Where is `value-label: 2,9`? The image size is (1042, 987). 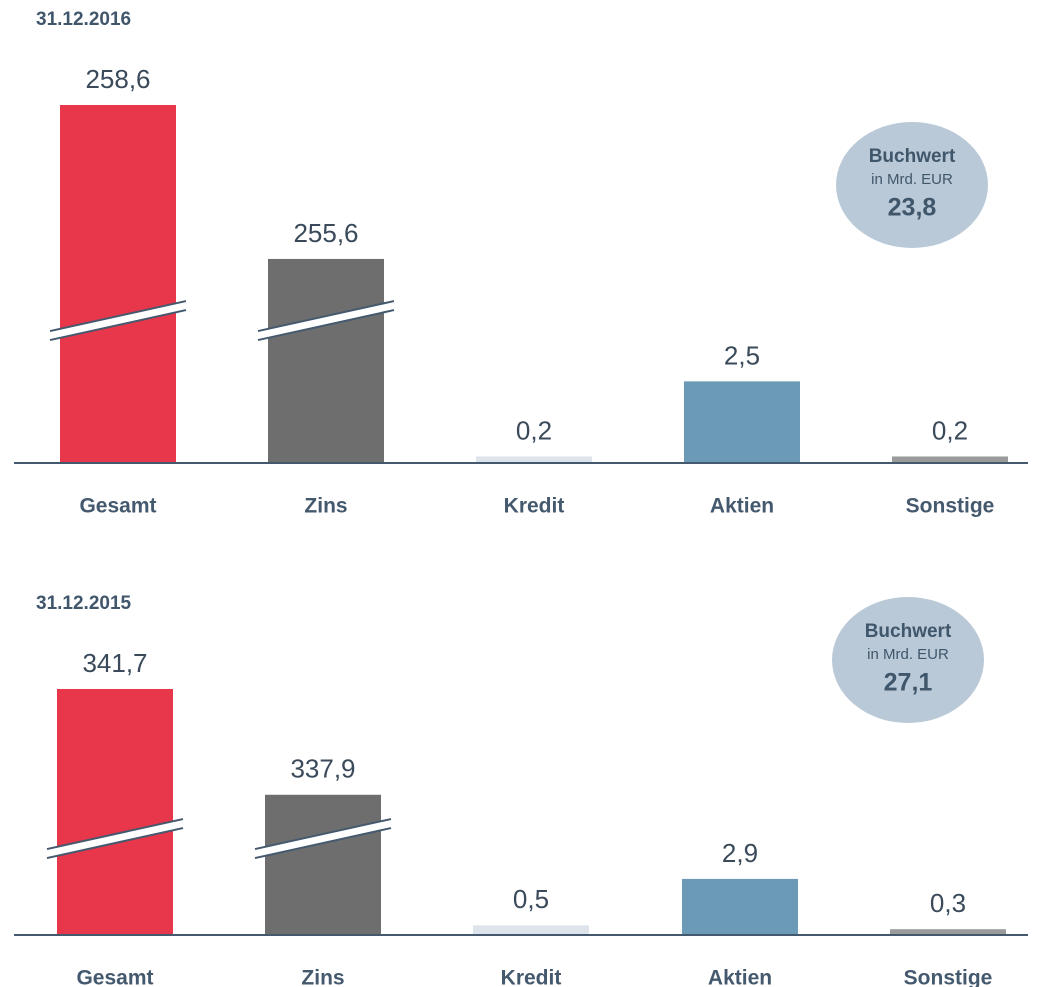 value-label: 2,9 is located at coordinates (740, 853).